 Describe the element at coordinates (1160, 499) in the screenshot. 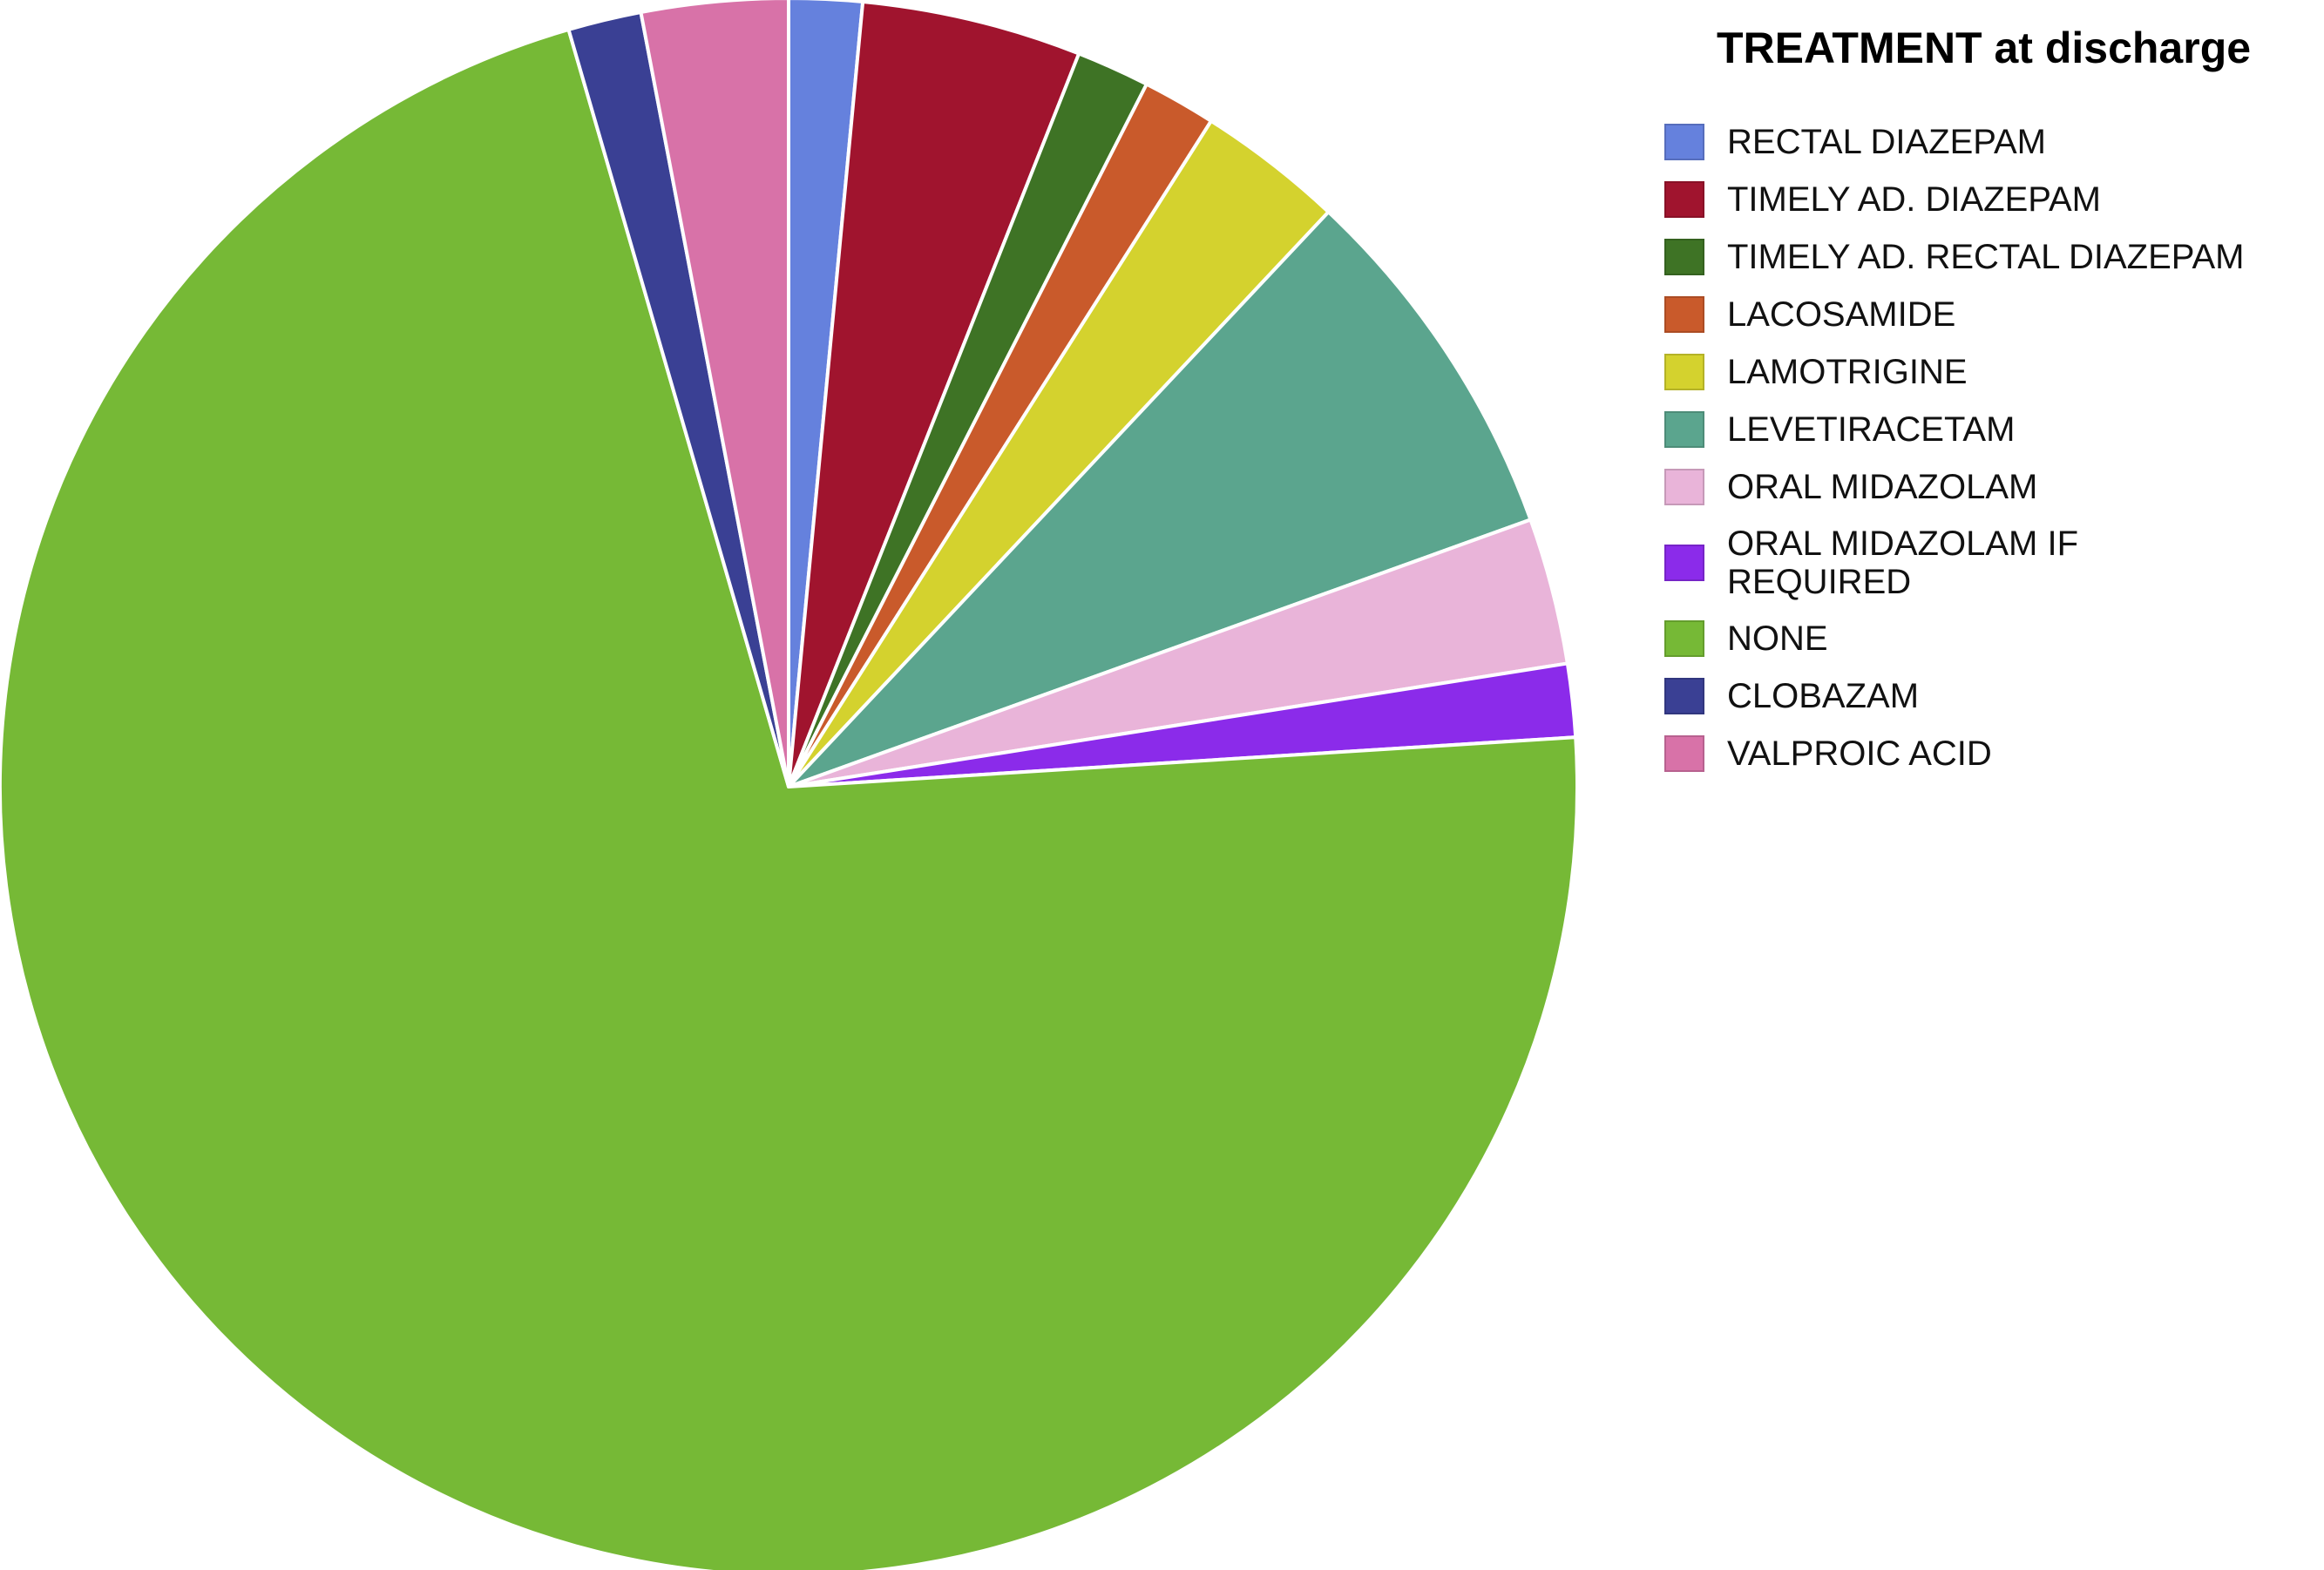

I see `pie-slice-levetiracetam` at that location.